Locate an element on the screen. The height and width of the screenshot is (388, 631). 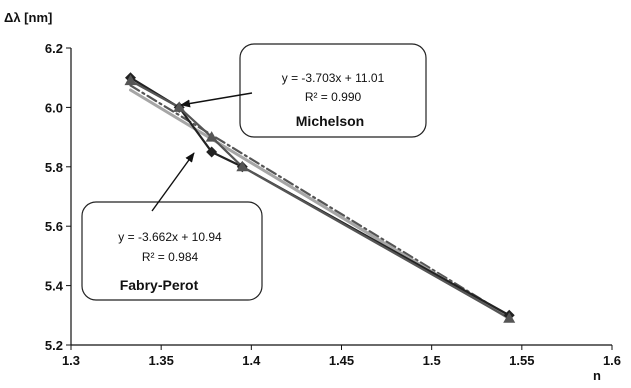
annotation-michelson-box is located at coordinates (333, 90).